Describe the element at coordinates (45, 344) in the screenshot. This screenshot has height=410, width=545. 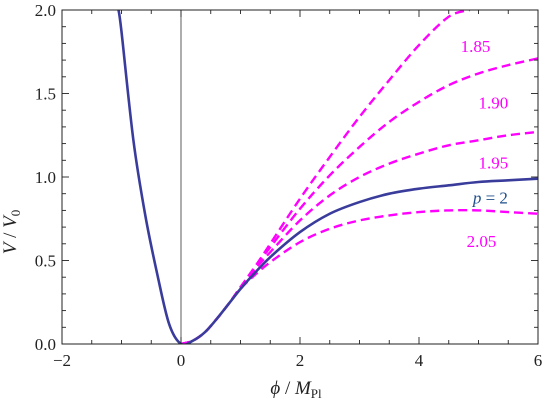
I see `y-tick-label: 0.0` at that location.